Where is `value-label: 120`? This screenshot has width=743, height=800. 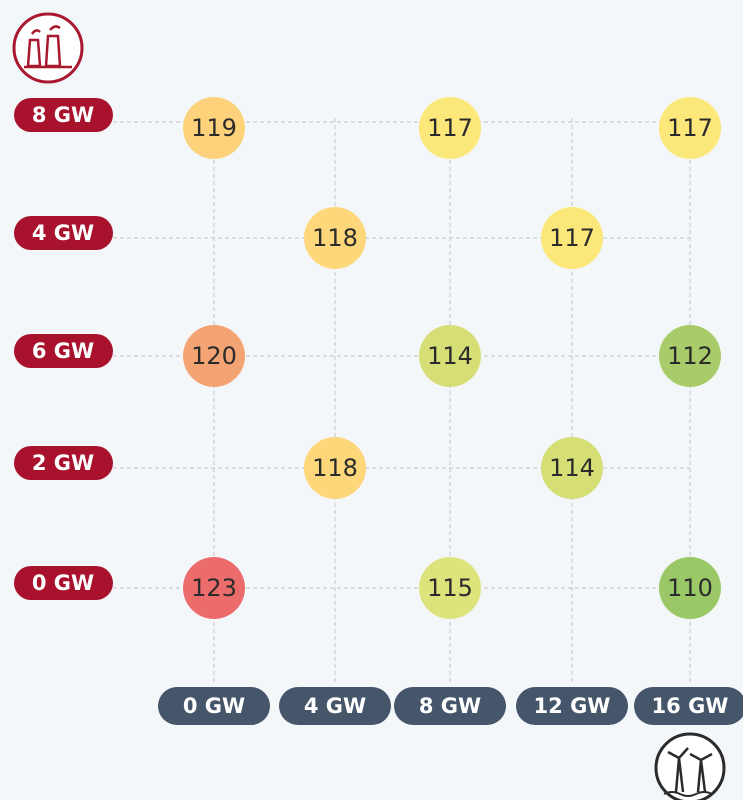 value-label: 120 is located at coordinates (214, 356).